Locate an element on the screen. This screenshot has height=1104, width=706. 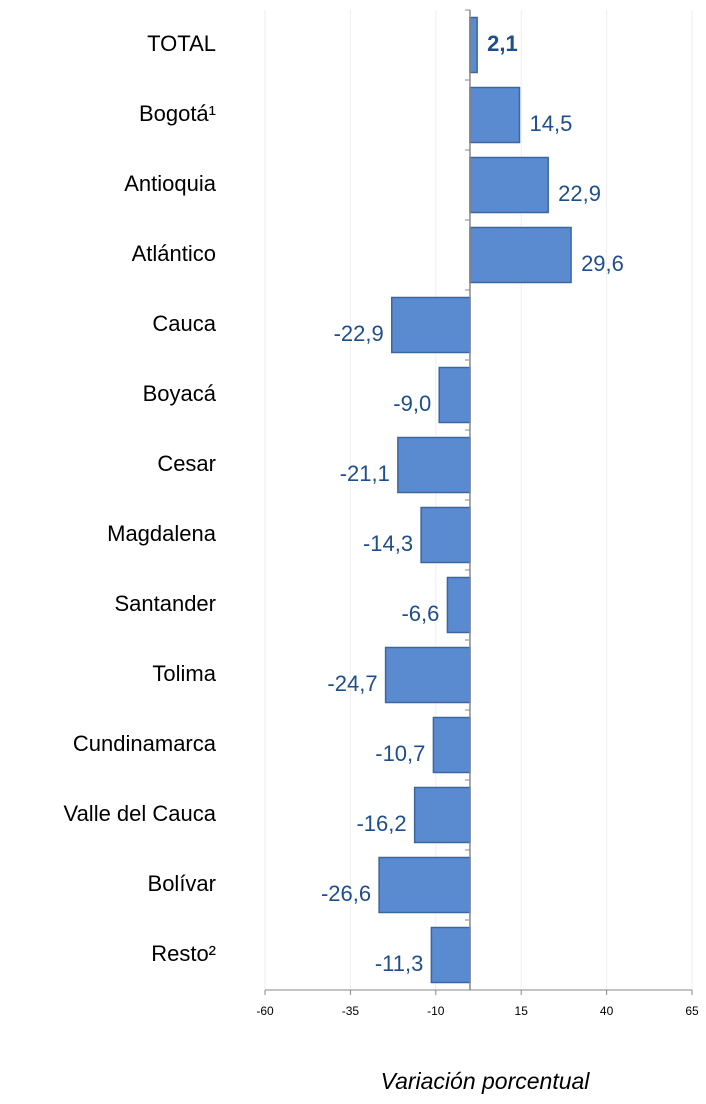
x-tick-label: -35 is located at coordinates (351, 1011).